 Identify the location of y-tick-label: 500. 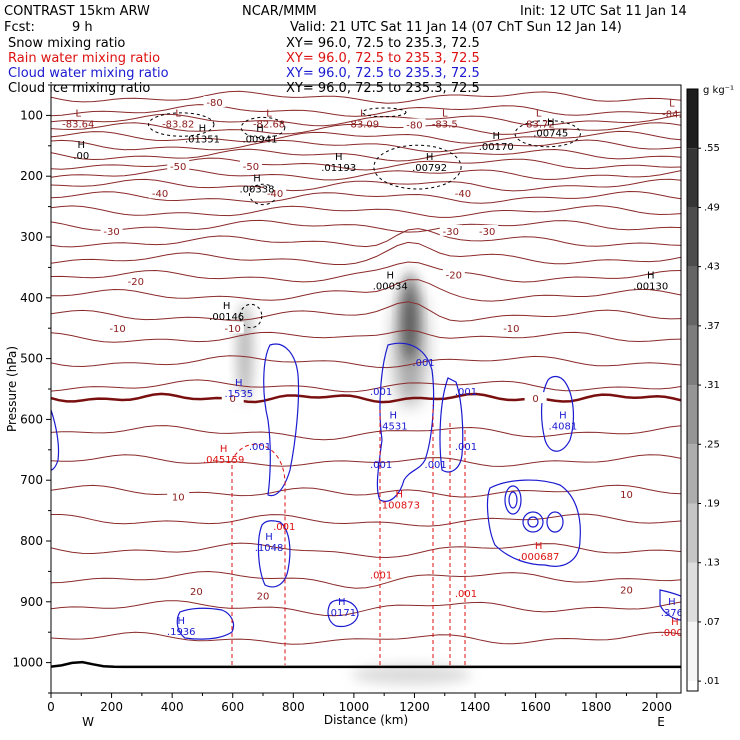
(31, 359).